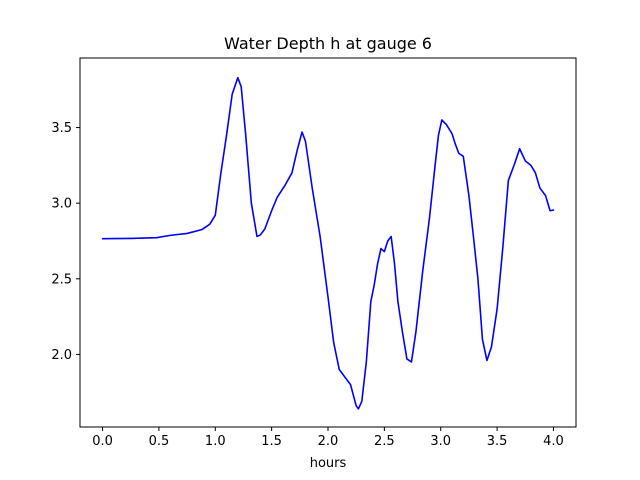 This screenshot has width=640, height=480. Describe the element at coordinates (328, 43) in the screenshot. I see `chart-title: Water Depth h at gauge 6` at that location.